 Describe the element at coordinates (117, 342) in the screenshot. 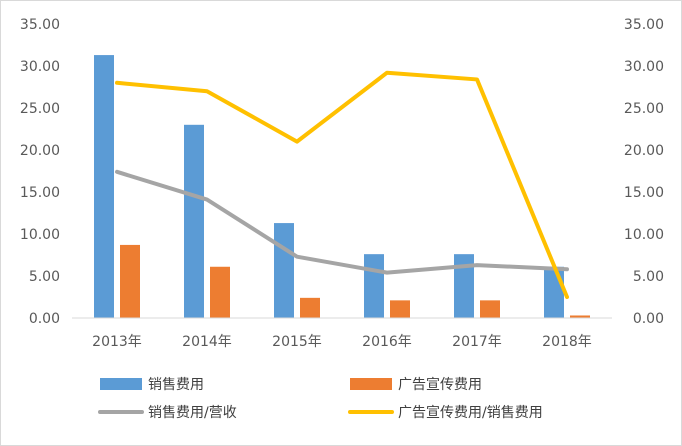

I see `x-category-label: 2013年` at that location.